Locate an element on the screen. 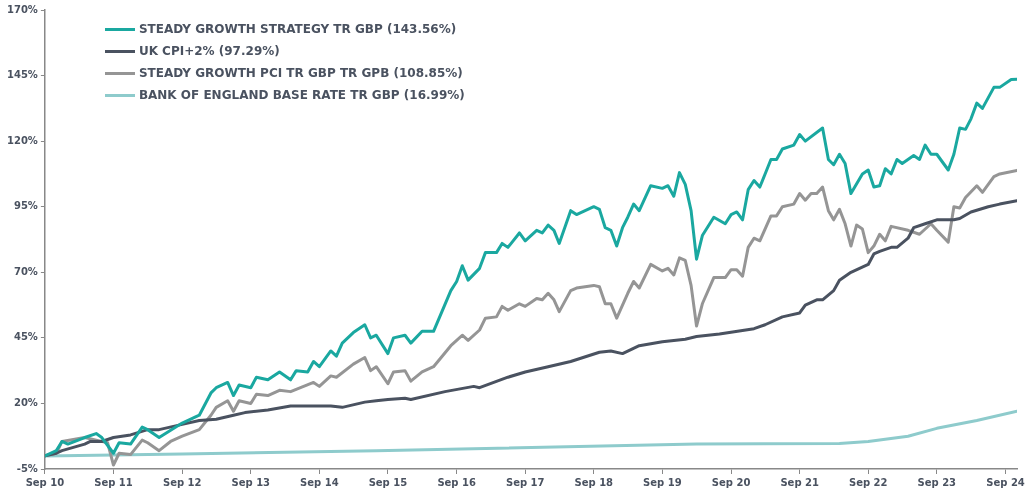 The width and height of the screenshot is (1029, 496). y-tick-label: 170% is located at coordinates (22, 9).